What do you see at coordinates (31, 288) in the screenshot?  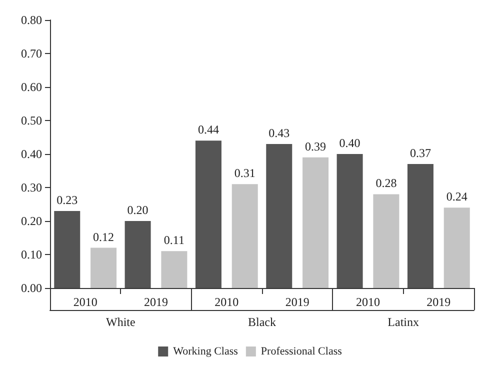 I see `y-tick-label: 0.00` at bounding box center [31, 288].